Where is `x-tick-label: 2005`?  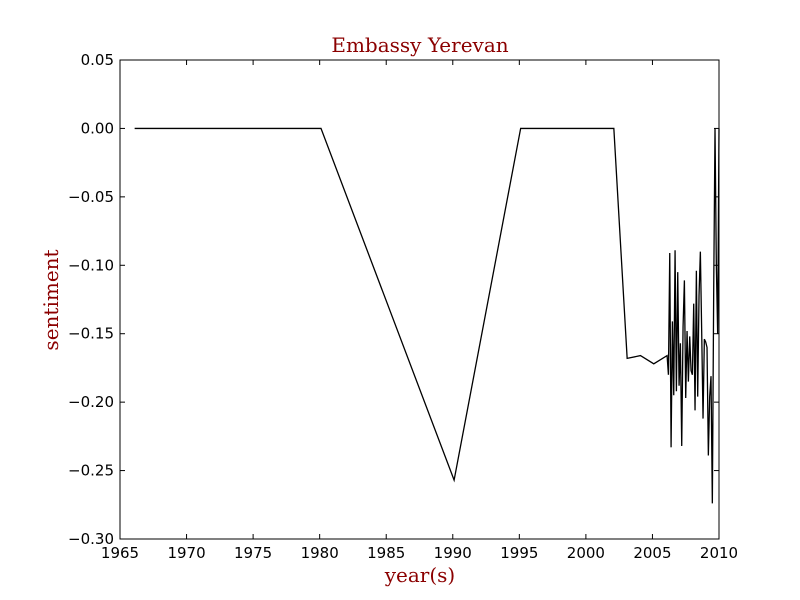 x-tick-label: 2005 is located at coordinates (652, 553).